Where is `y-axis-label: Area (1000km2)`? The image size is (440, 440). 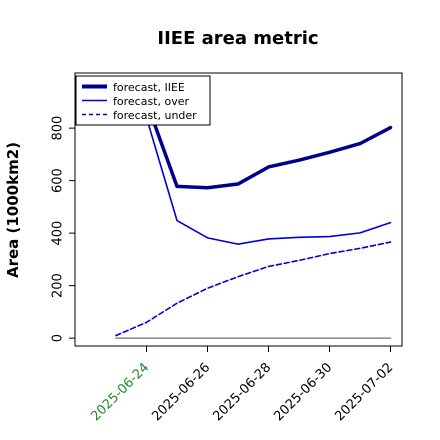
y-axis-label: Area (1000km2) is located at coordinates (13, 210).